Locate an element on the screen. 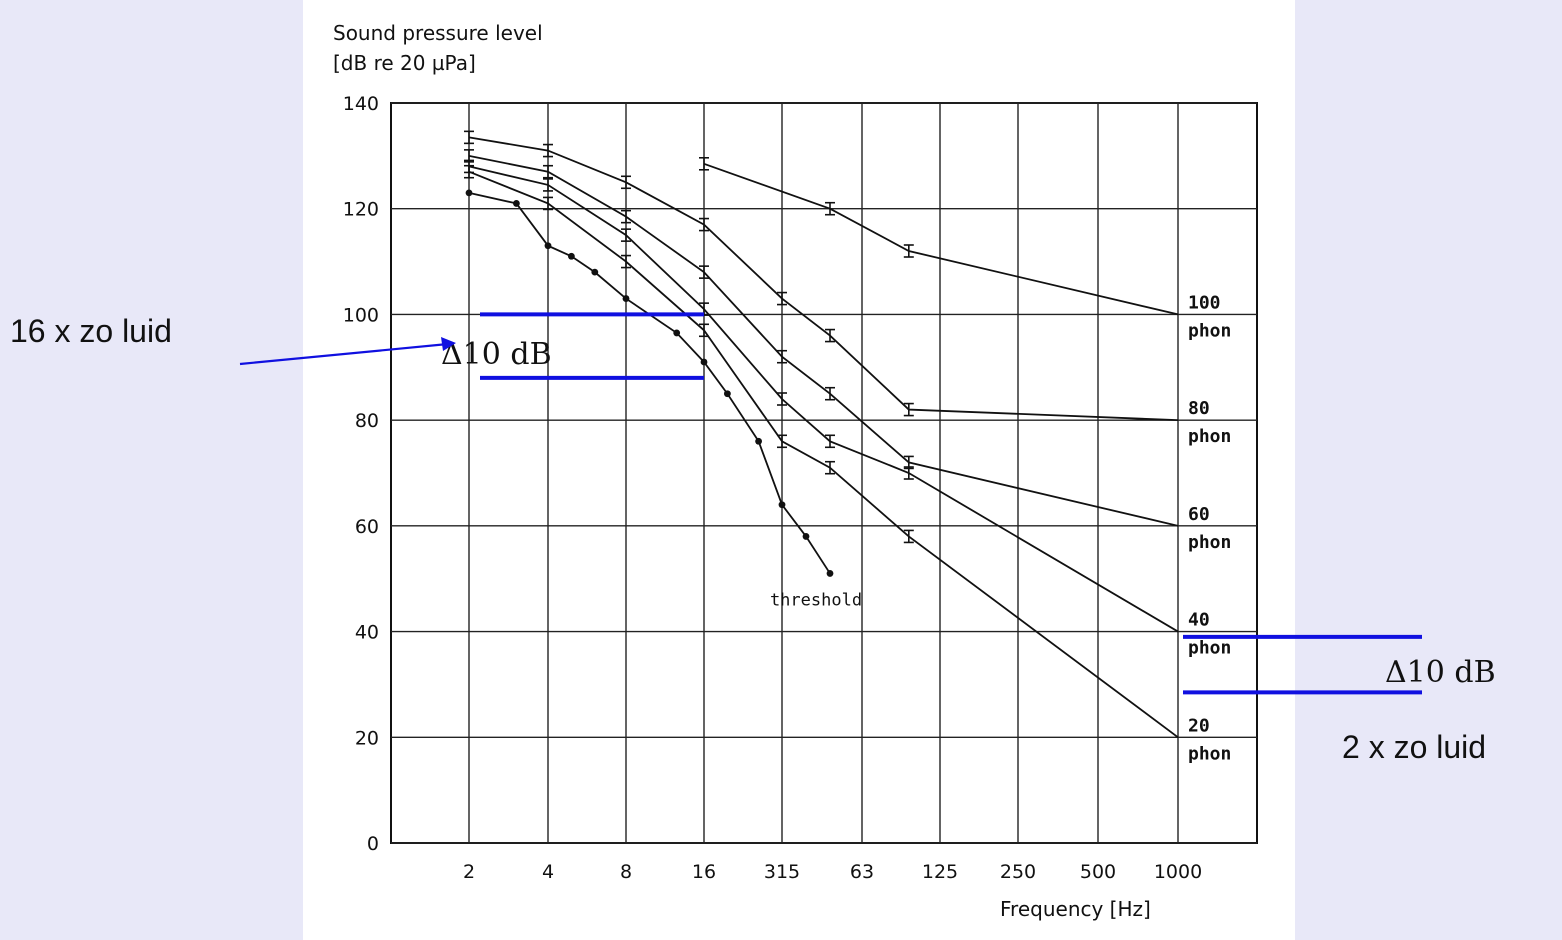  y-tick-label: 20 is located at coordinates (367, 738).